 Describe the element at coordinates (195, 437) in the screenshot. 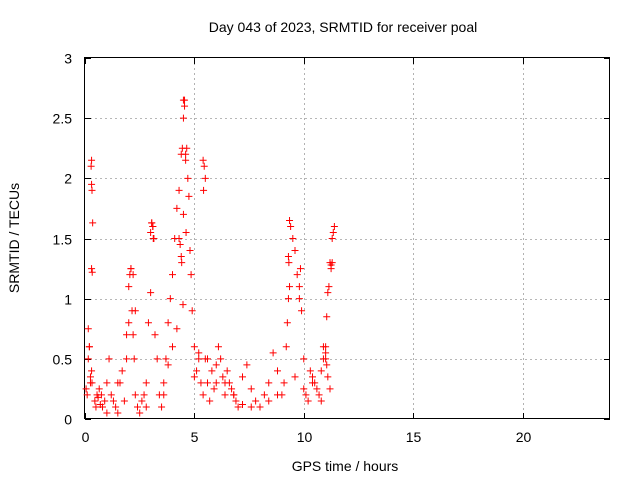

I see `x-tick-label: 5` at that location.